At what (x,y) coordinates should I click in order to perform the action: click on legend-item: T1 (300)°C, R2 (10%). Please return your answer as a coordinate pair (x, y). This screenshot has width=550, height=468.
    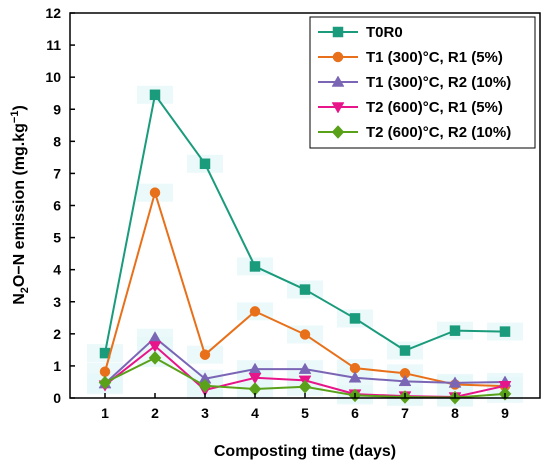
    Looking at the image, I should click on (414, 82).